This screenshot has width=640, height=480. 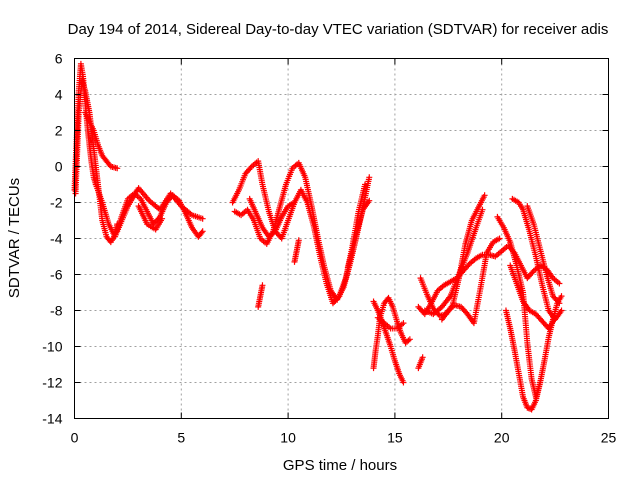 I want to click on y-tick-label: 6, so click(x=59, y=59).